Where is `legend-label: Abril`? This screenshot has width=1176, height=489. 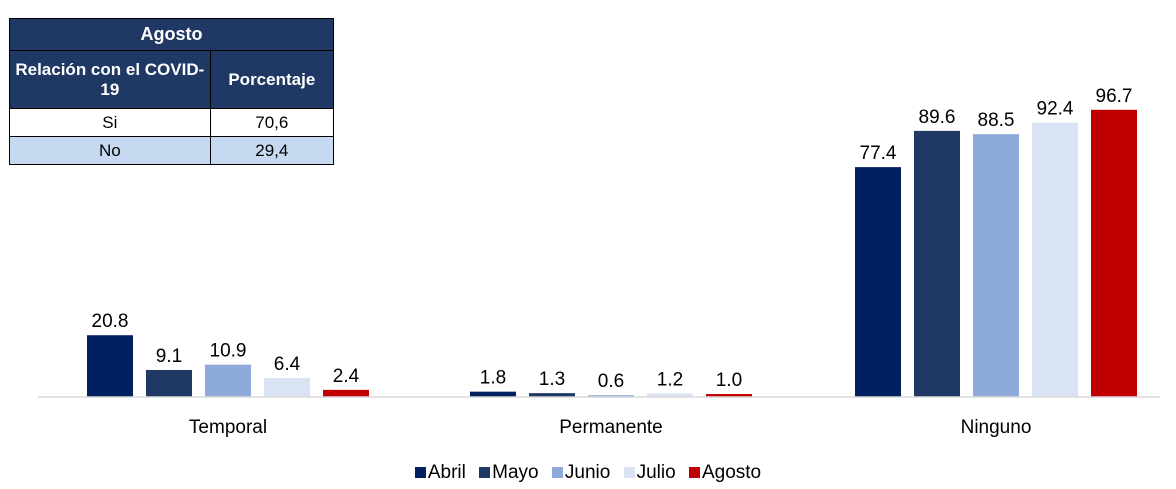
legend-label: Abril is located at coordinates (446, 472).